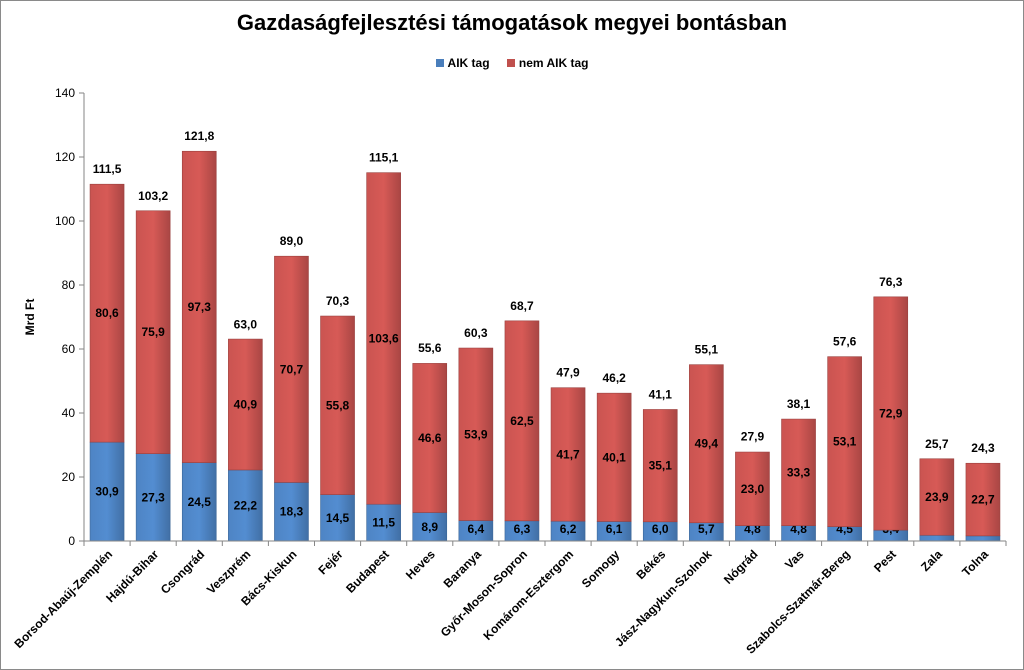  Describe the element at coordinates (661, 394) in the screenshot. I see `total-label: 41,1` at that location.